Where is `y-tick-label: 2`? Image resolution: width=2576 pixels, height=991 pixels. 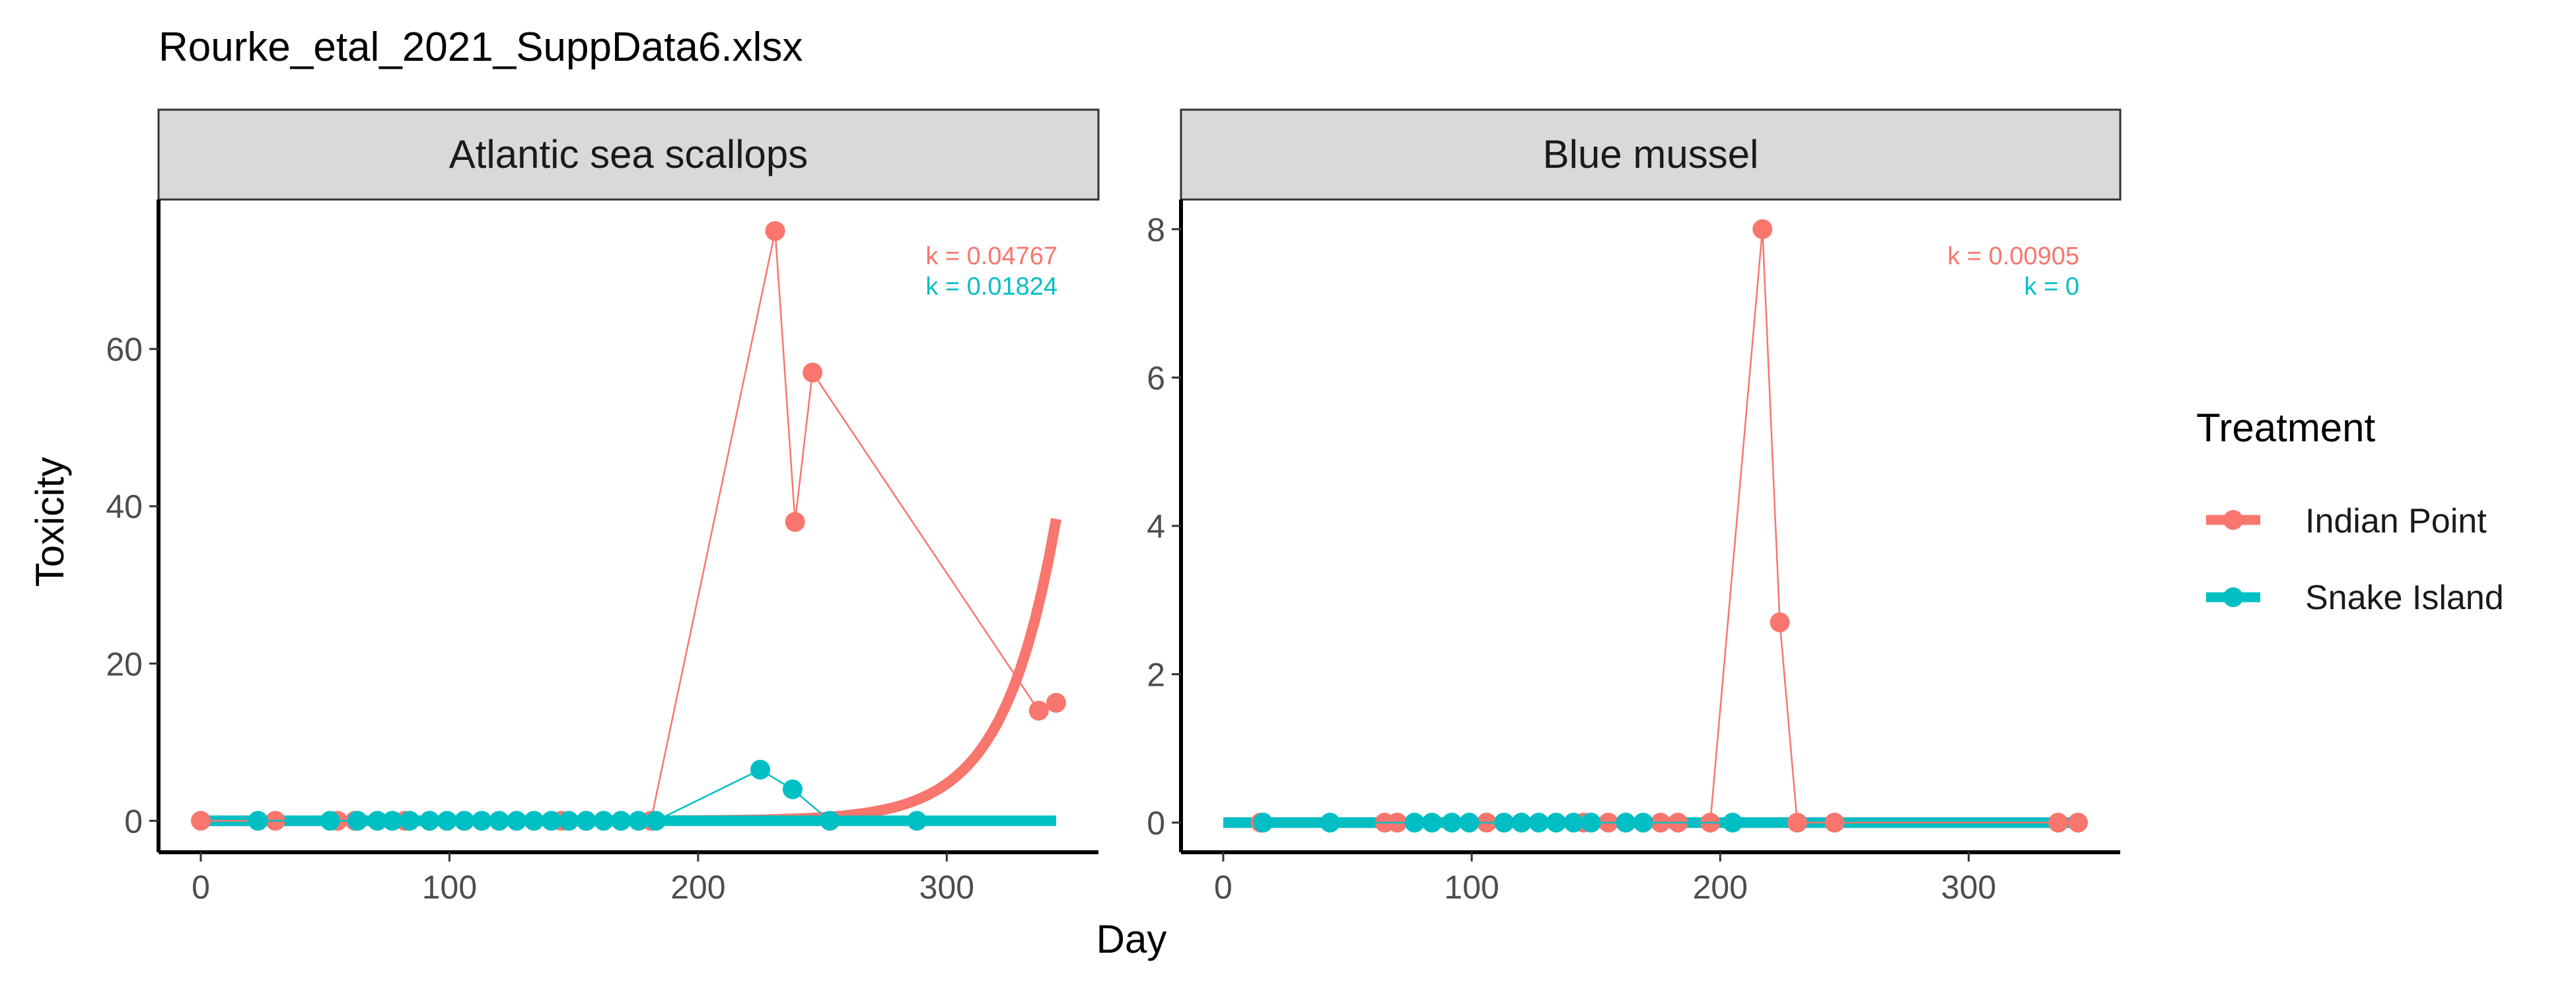
y-tick-label: 2 is located at coordinates (1156, 675).